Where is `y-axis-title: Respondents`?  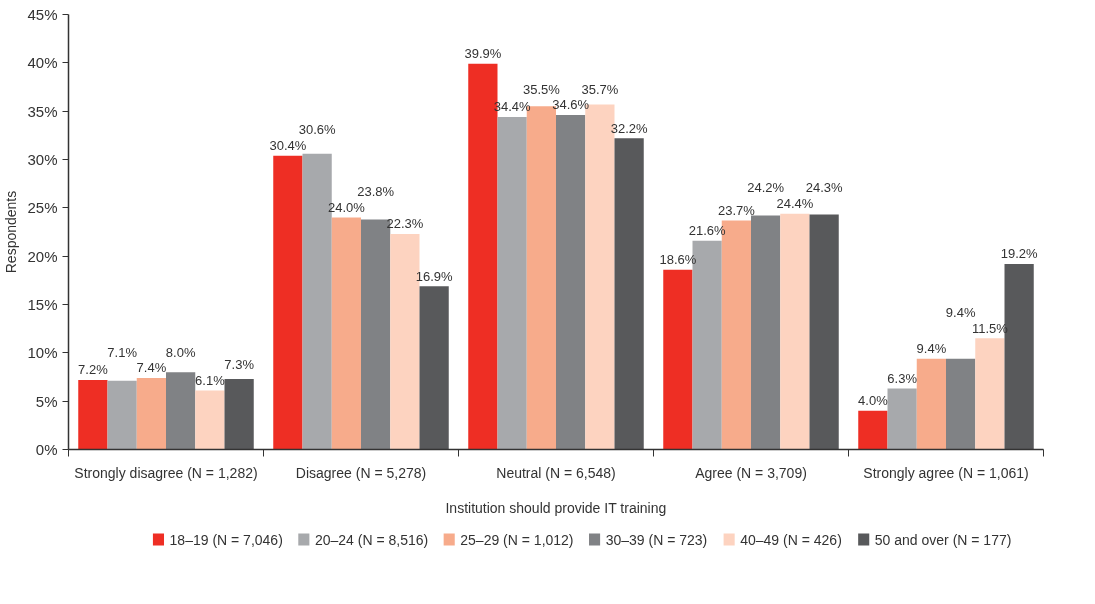 y-axis-title: Respondents is located at coordinates (11, 232).